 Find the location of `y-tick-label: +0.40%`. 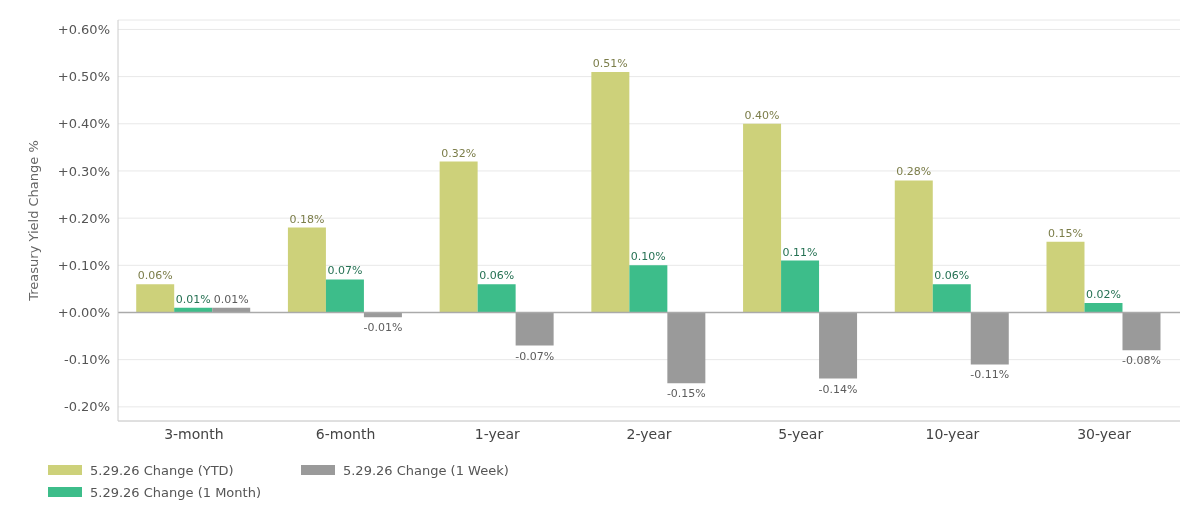

y-tick-label: +0.40% is located at coordinates (83, 124).